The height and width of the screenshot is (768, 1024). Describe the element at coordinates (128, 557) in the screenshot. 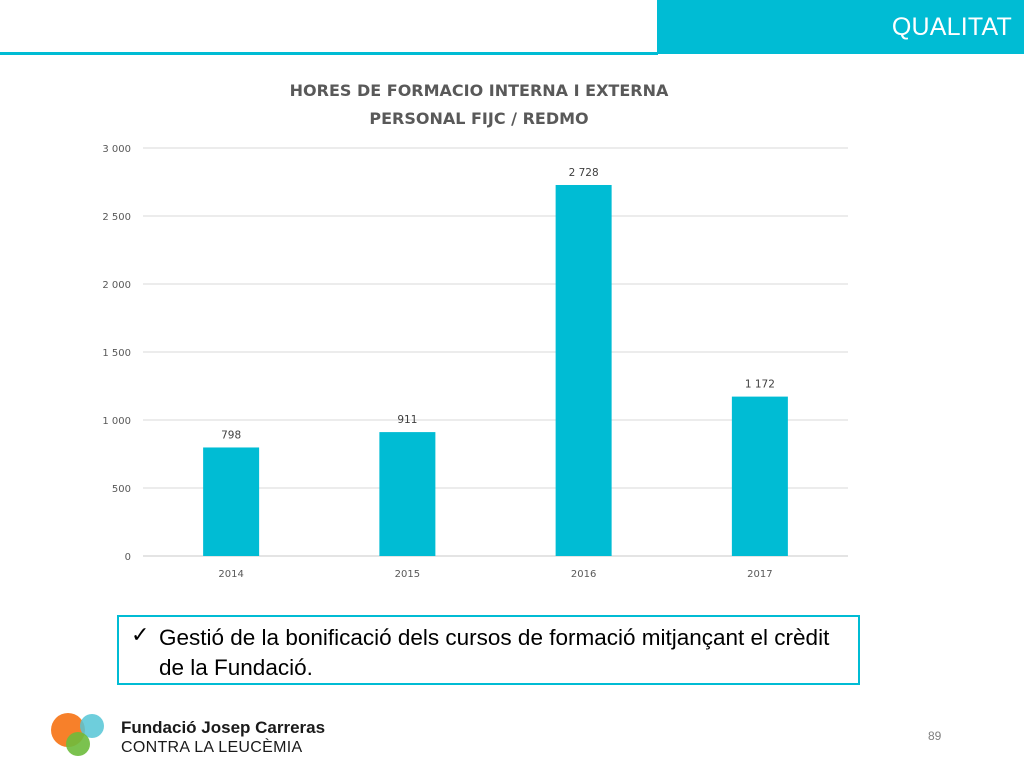

I see `y-tick-label: 0` at that location.